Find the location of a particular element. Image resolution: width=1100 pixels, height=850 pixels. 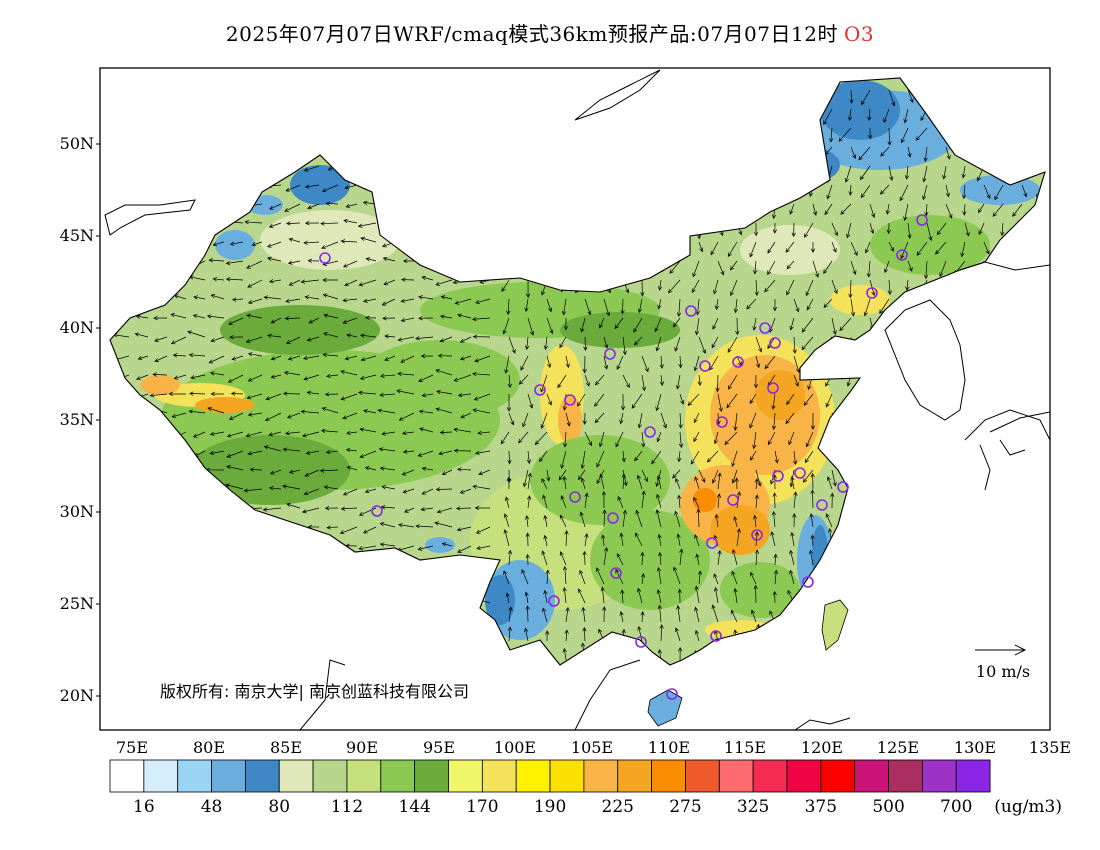

lon-label: 105E is located at coordinates (592, 747).